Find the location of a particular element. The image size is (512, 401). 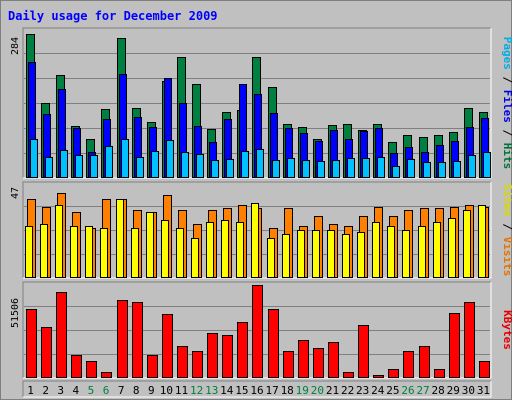

day-label: 10 is located at coordinates (166, 390).